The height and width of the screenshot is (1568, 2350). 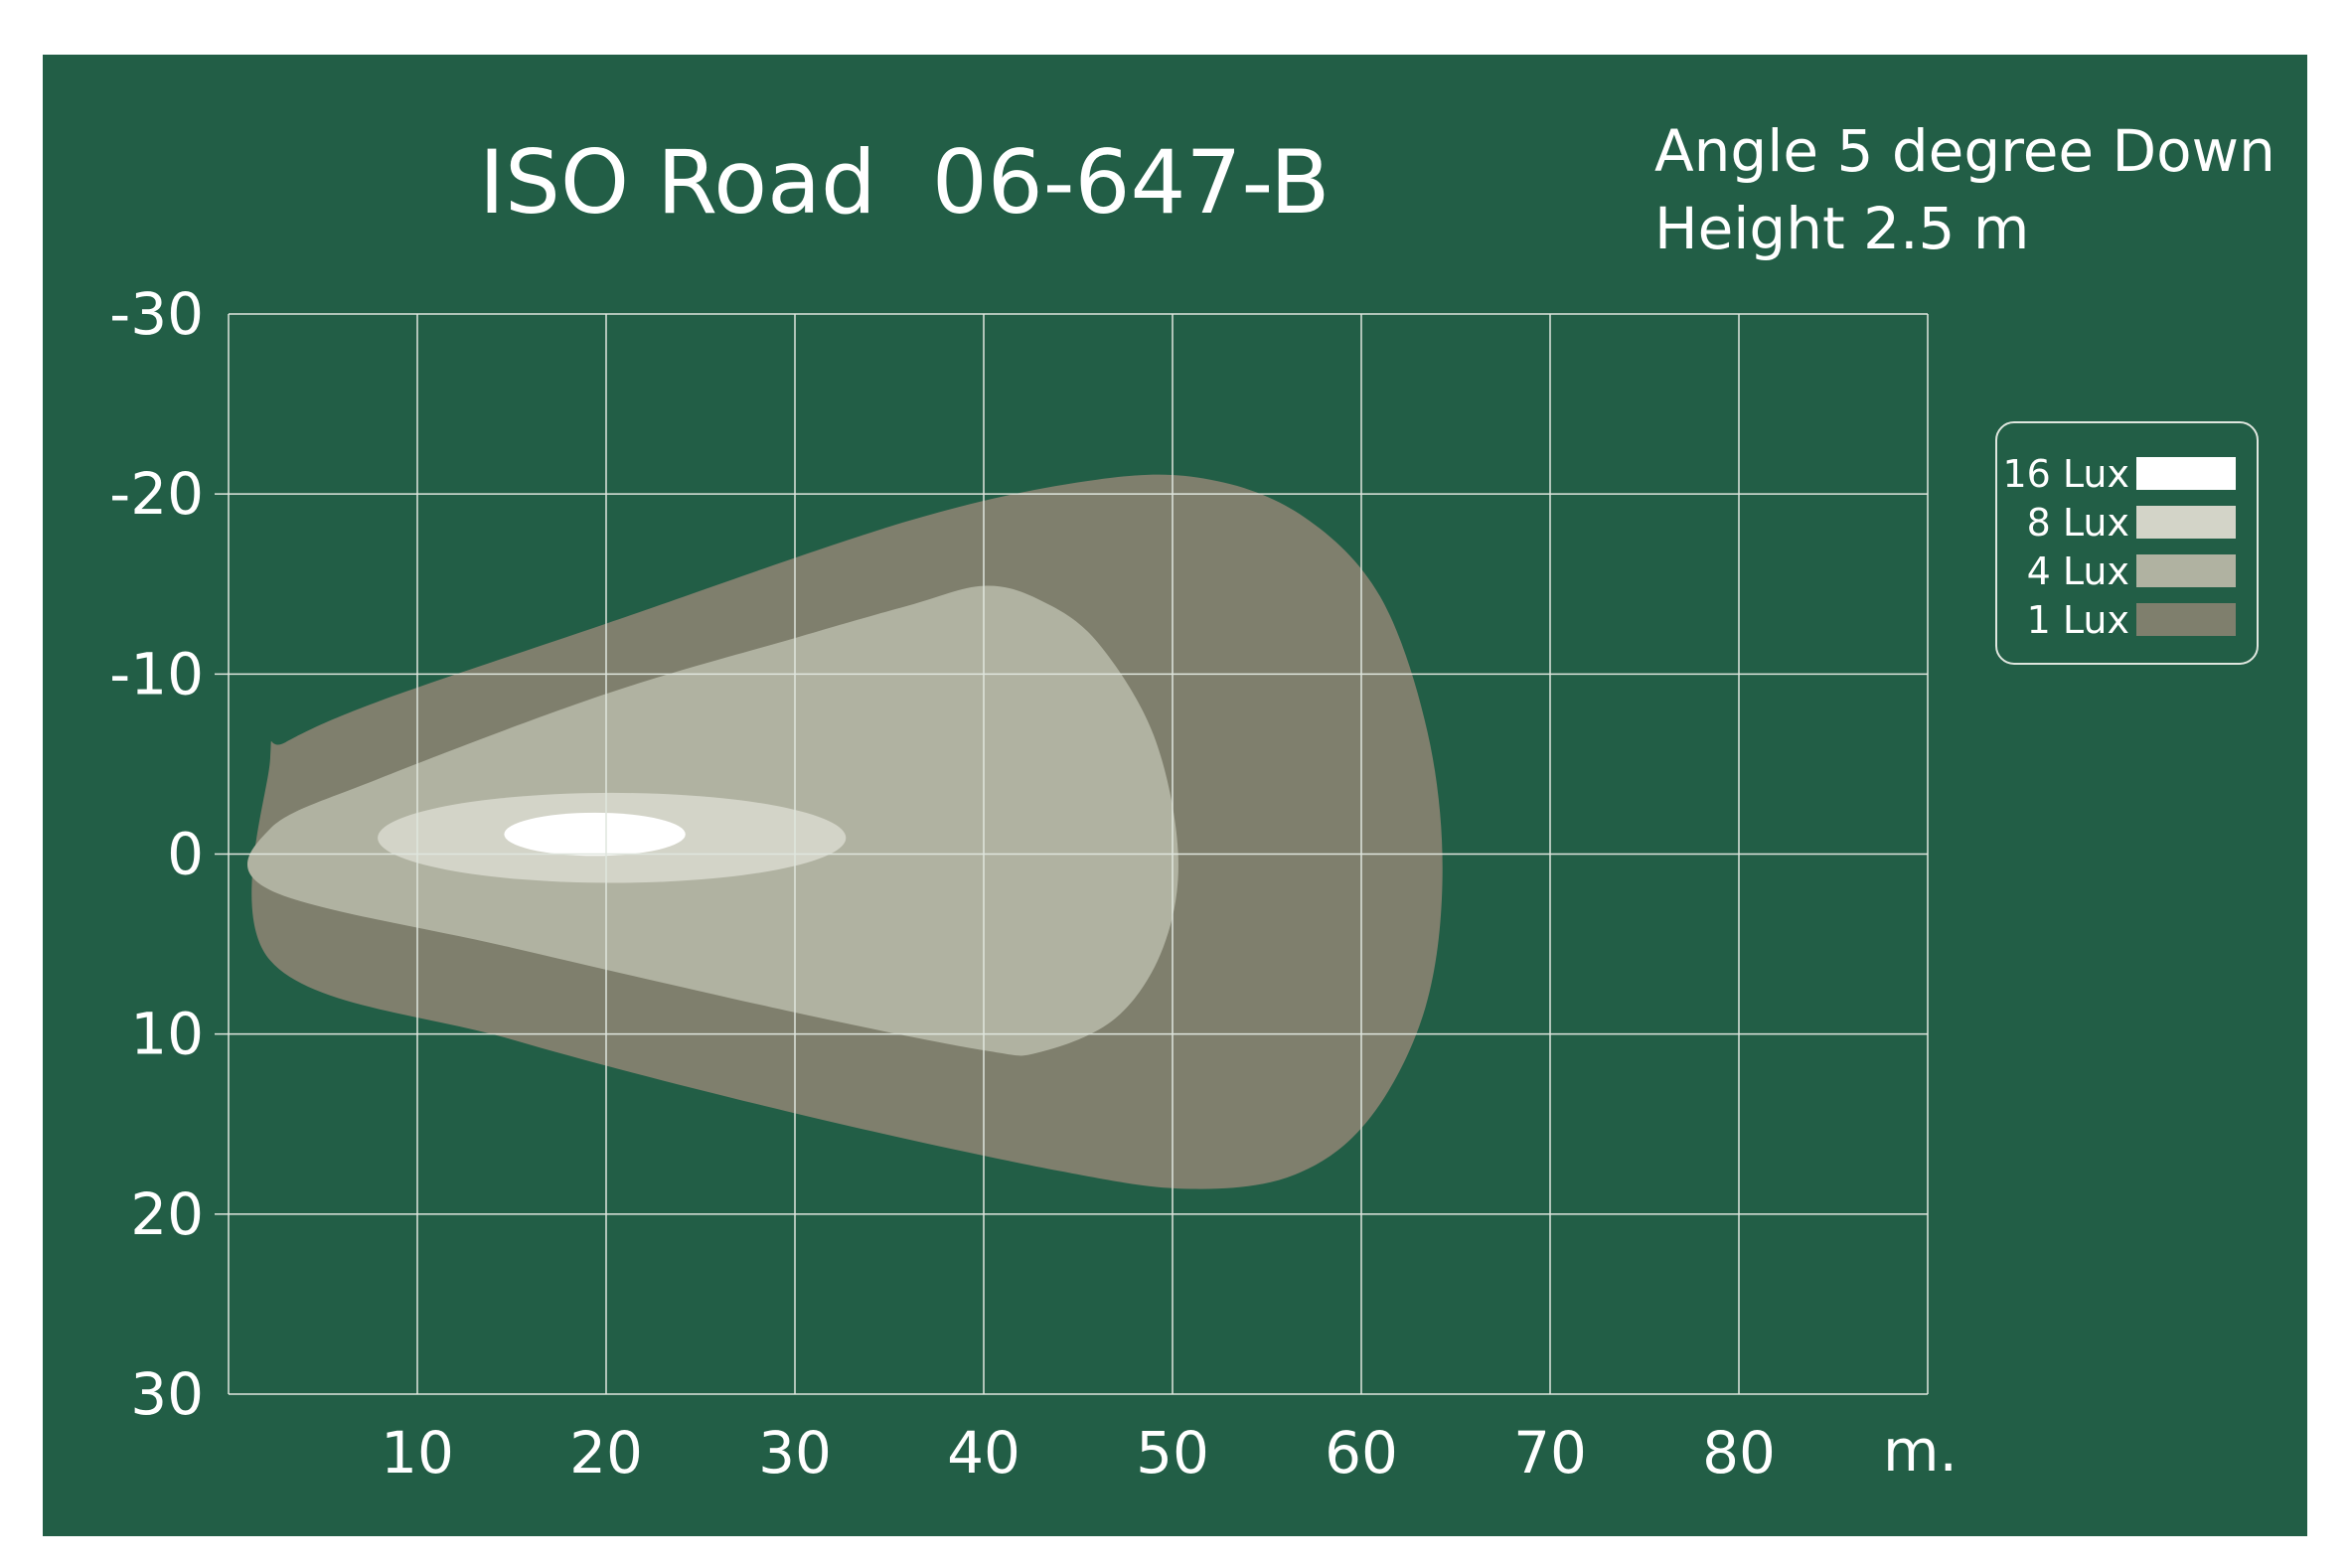 What do you see at coordinates (2078, 571) in the screenshot?
I see `legend-label: 4 Lux` at bounding box center [2078, 571].